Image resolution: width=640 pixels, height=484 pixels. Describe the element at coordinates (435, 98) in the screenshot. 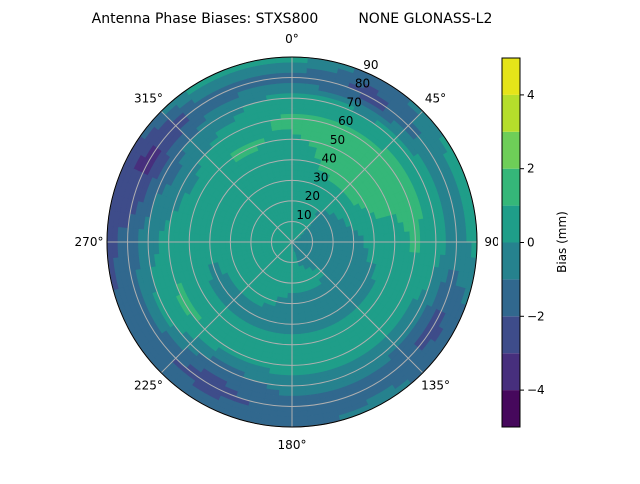

I see `angular-tick-label: 45°` at that location.